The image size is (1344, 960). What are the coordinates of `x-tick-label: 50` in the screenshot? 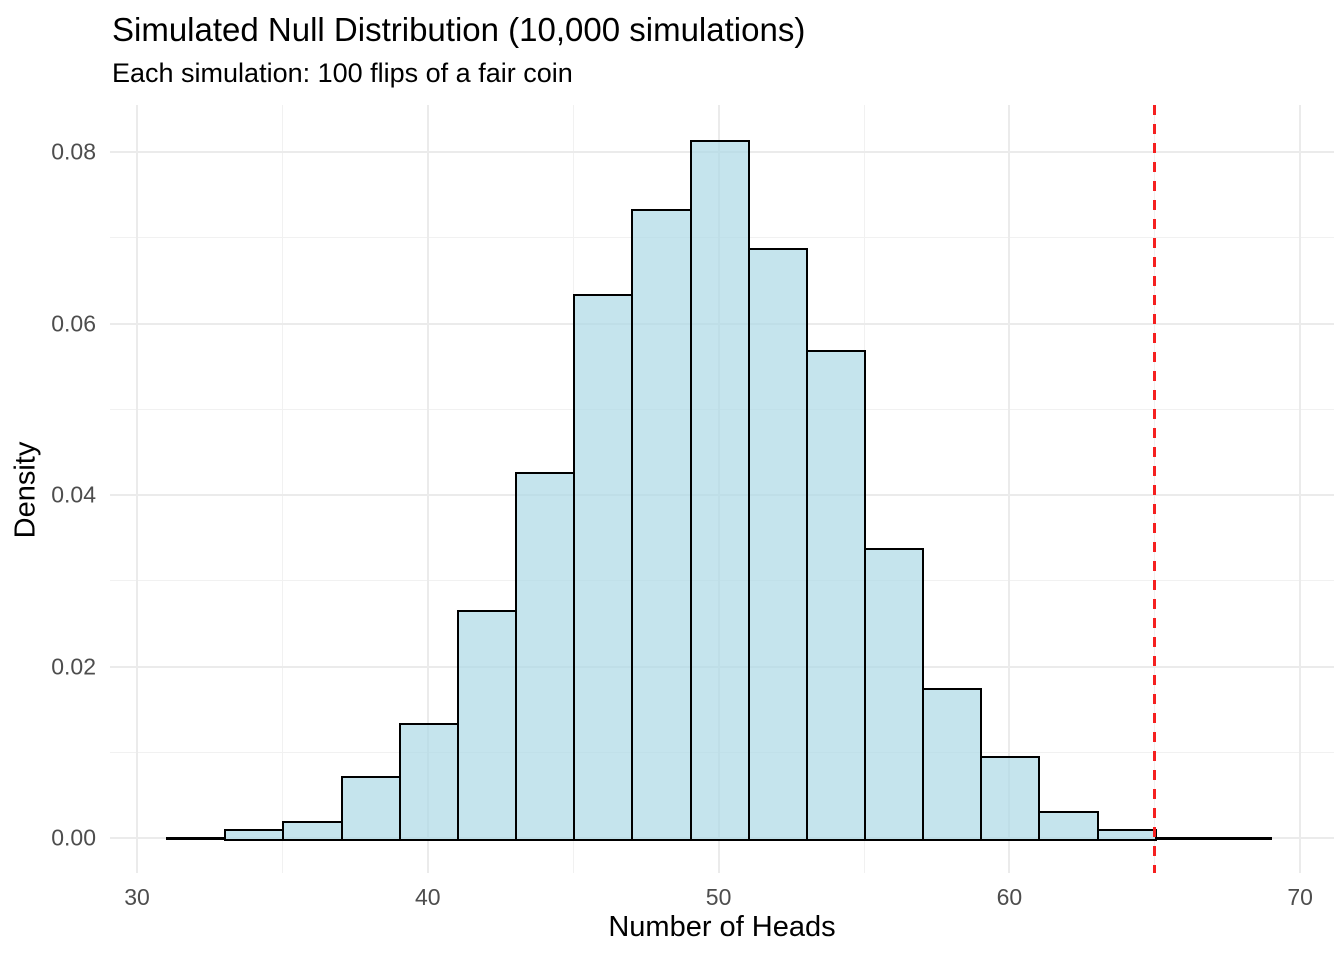 It's located at (718, 897).